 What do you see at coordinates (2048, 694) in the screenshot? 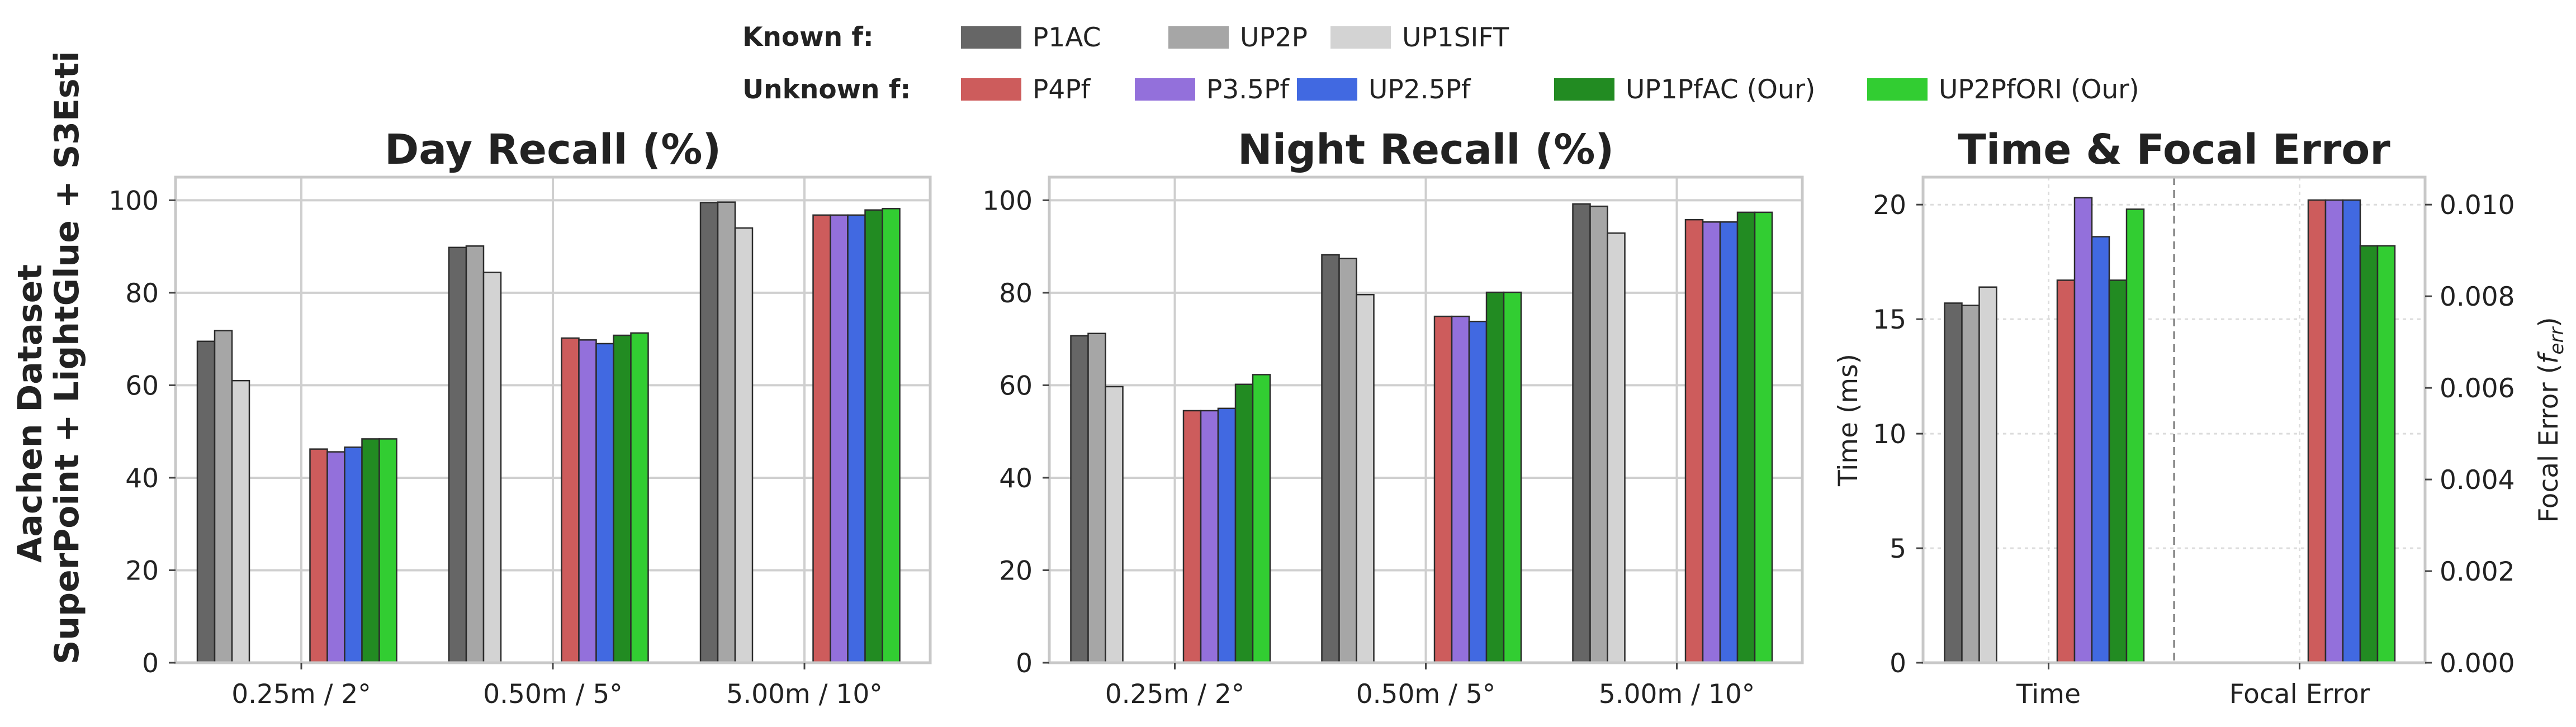
I see `x-tick-label: Time` at bounding box center [2048, 694].